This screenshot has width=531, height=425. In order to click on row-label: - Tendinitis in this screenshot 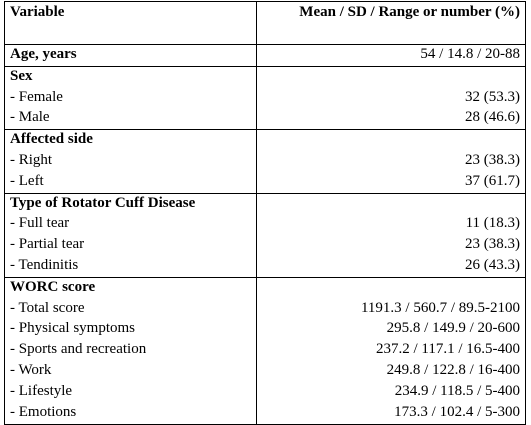, I will do `click(44, 265)`.